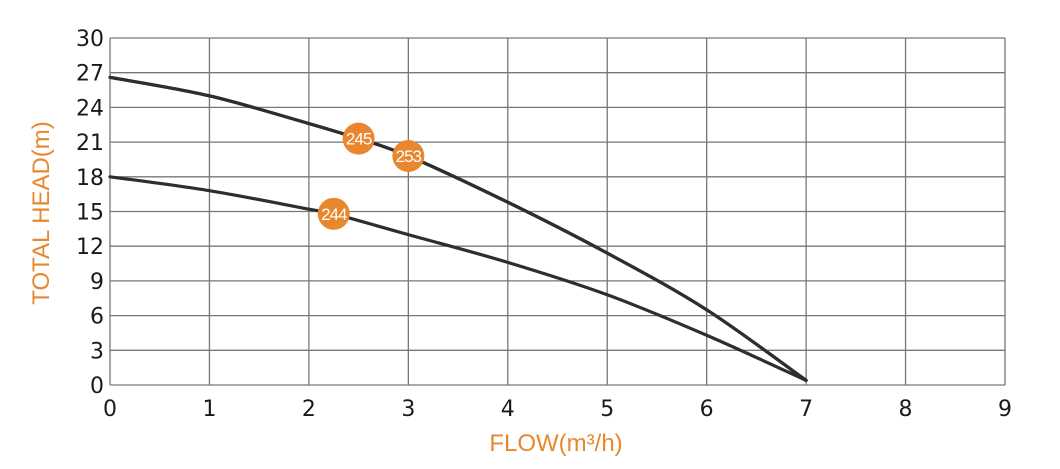 The image size is (1060, 469). I want to click on x-axis-ticks: 0 1 2 3 4 5 6 7 8 9, so click(557, 409).